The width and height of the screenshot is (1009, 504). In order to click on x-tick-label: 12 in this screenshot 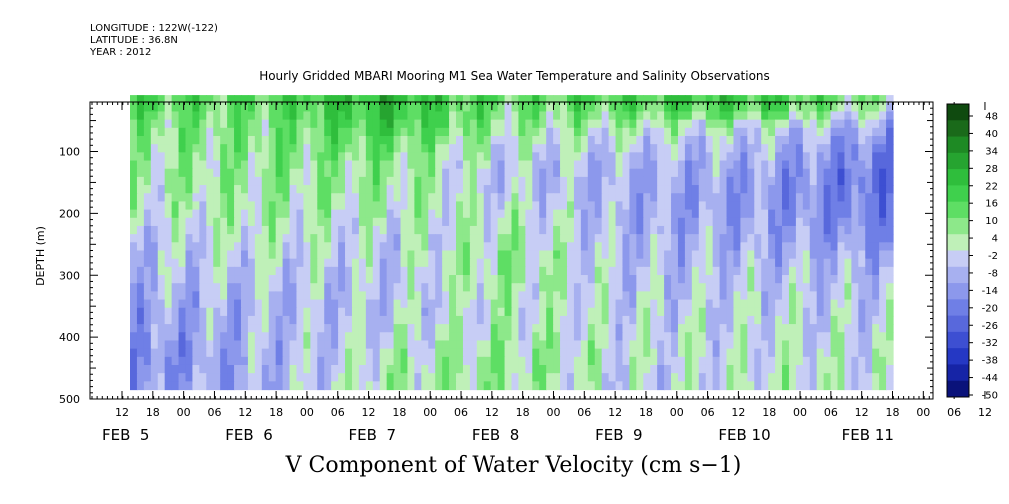, I will do `click(862, 412)`.